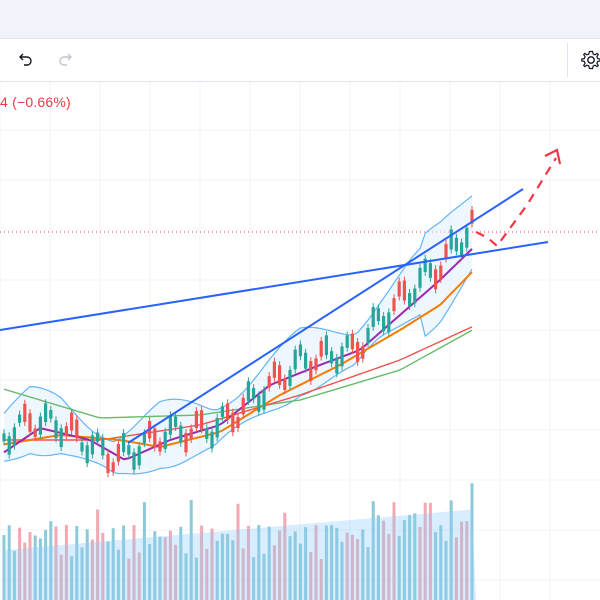  I want to click on undo-button, so click(25, 60).